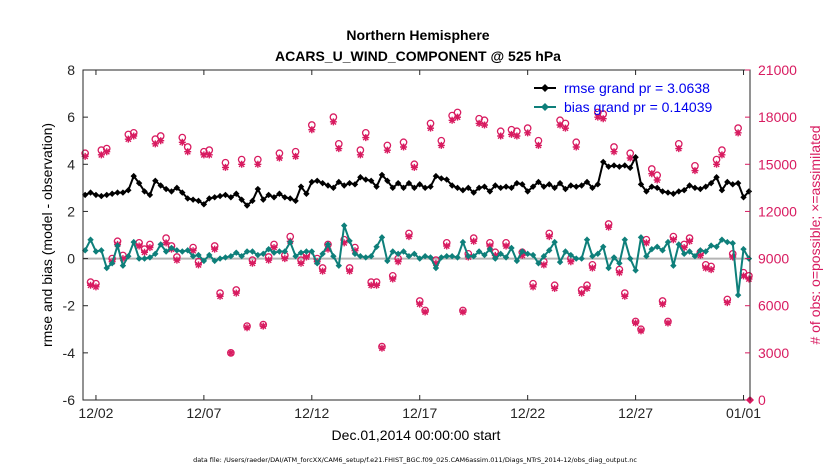  What do you see at coordinates (69, 353) in the screenshot?
I see `y-tick-label: -4` at bounding box center [69, 353].